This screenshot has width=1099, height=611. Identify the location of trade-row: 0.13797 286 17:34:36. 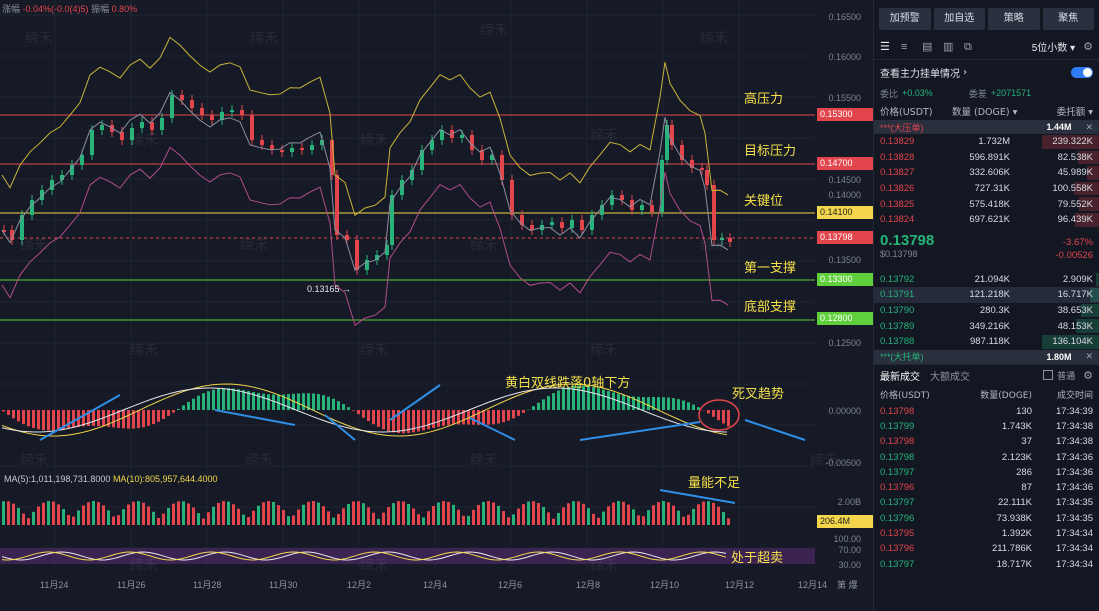
(986, 472).